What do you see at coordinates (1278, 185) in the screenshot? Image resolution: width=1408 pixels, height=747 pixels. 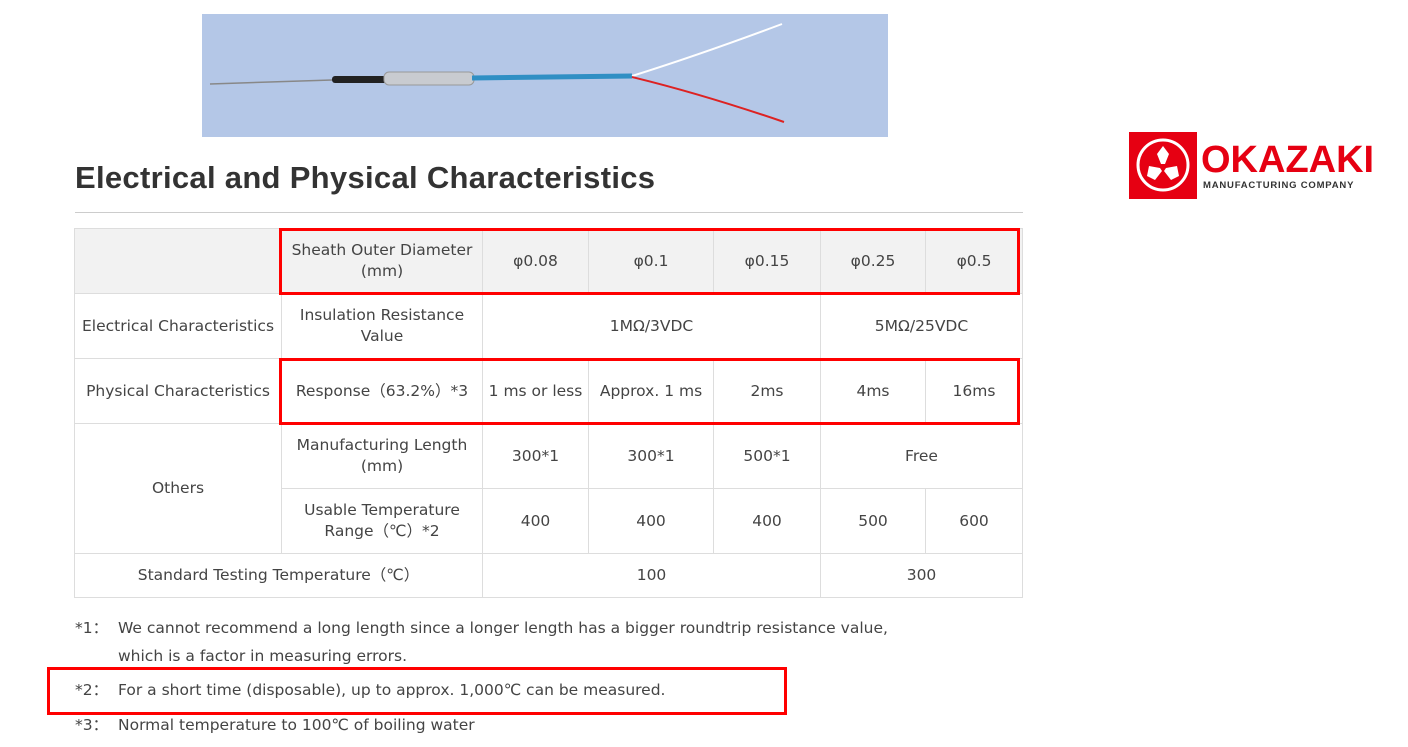 I see `svg-text: MANUFACTURING COMPANY` at bounding box center [1278, 185].